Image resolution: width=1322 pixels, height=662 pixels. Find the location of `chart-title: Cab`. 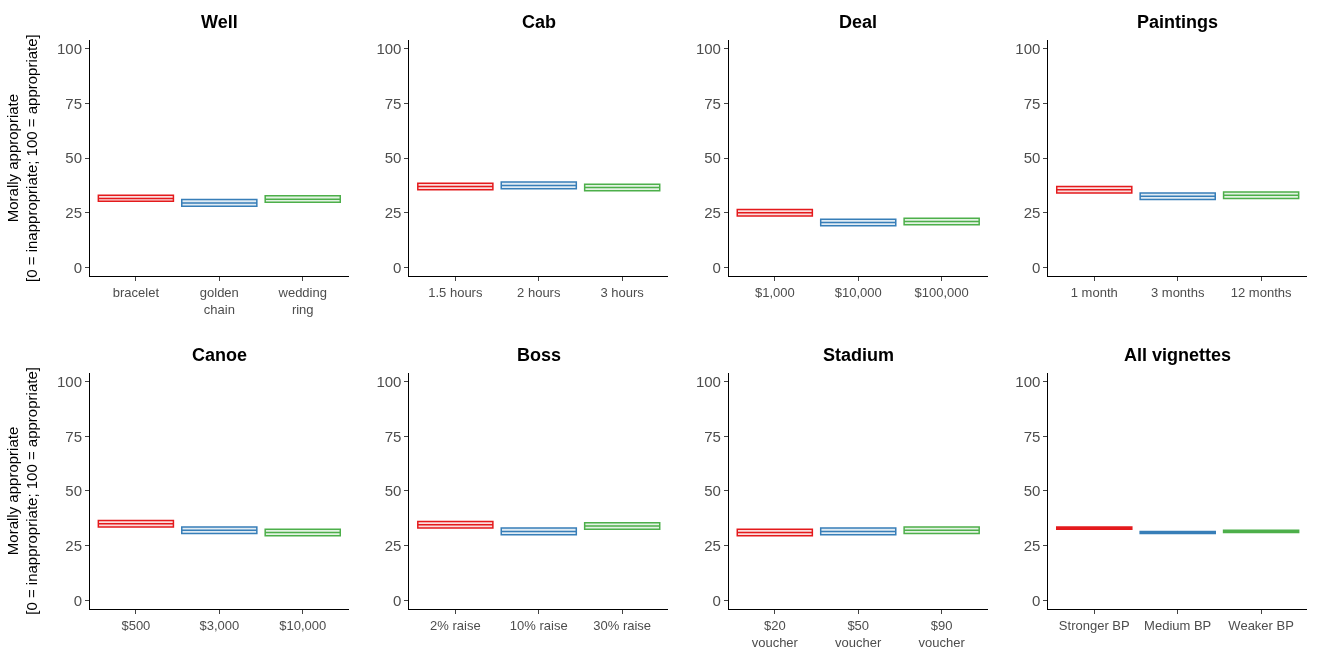

chart-title: Cab is located at coordinates (539, 22).